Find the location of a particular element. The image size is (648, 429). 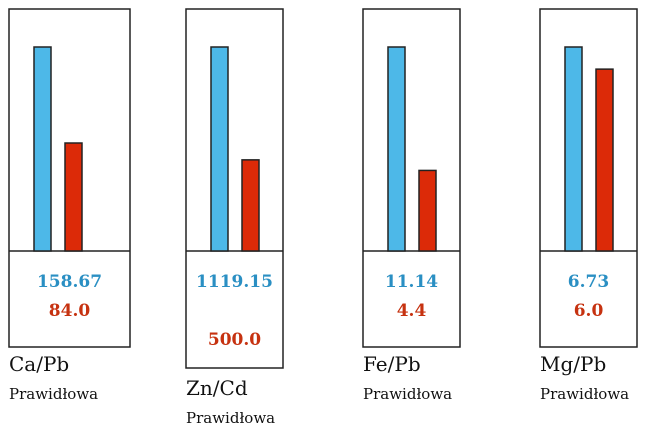

value-label-s1: 11.14 is located at coordinates (411, 282).